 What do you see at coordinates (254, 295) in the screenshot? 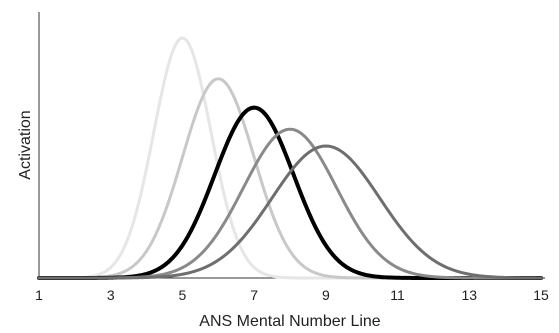
I see `x-tick-label-7: 7` at bounding box center [254, 295].